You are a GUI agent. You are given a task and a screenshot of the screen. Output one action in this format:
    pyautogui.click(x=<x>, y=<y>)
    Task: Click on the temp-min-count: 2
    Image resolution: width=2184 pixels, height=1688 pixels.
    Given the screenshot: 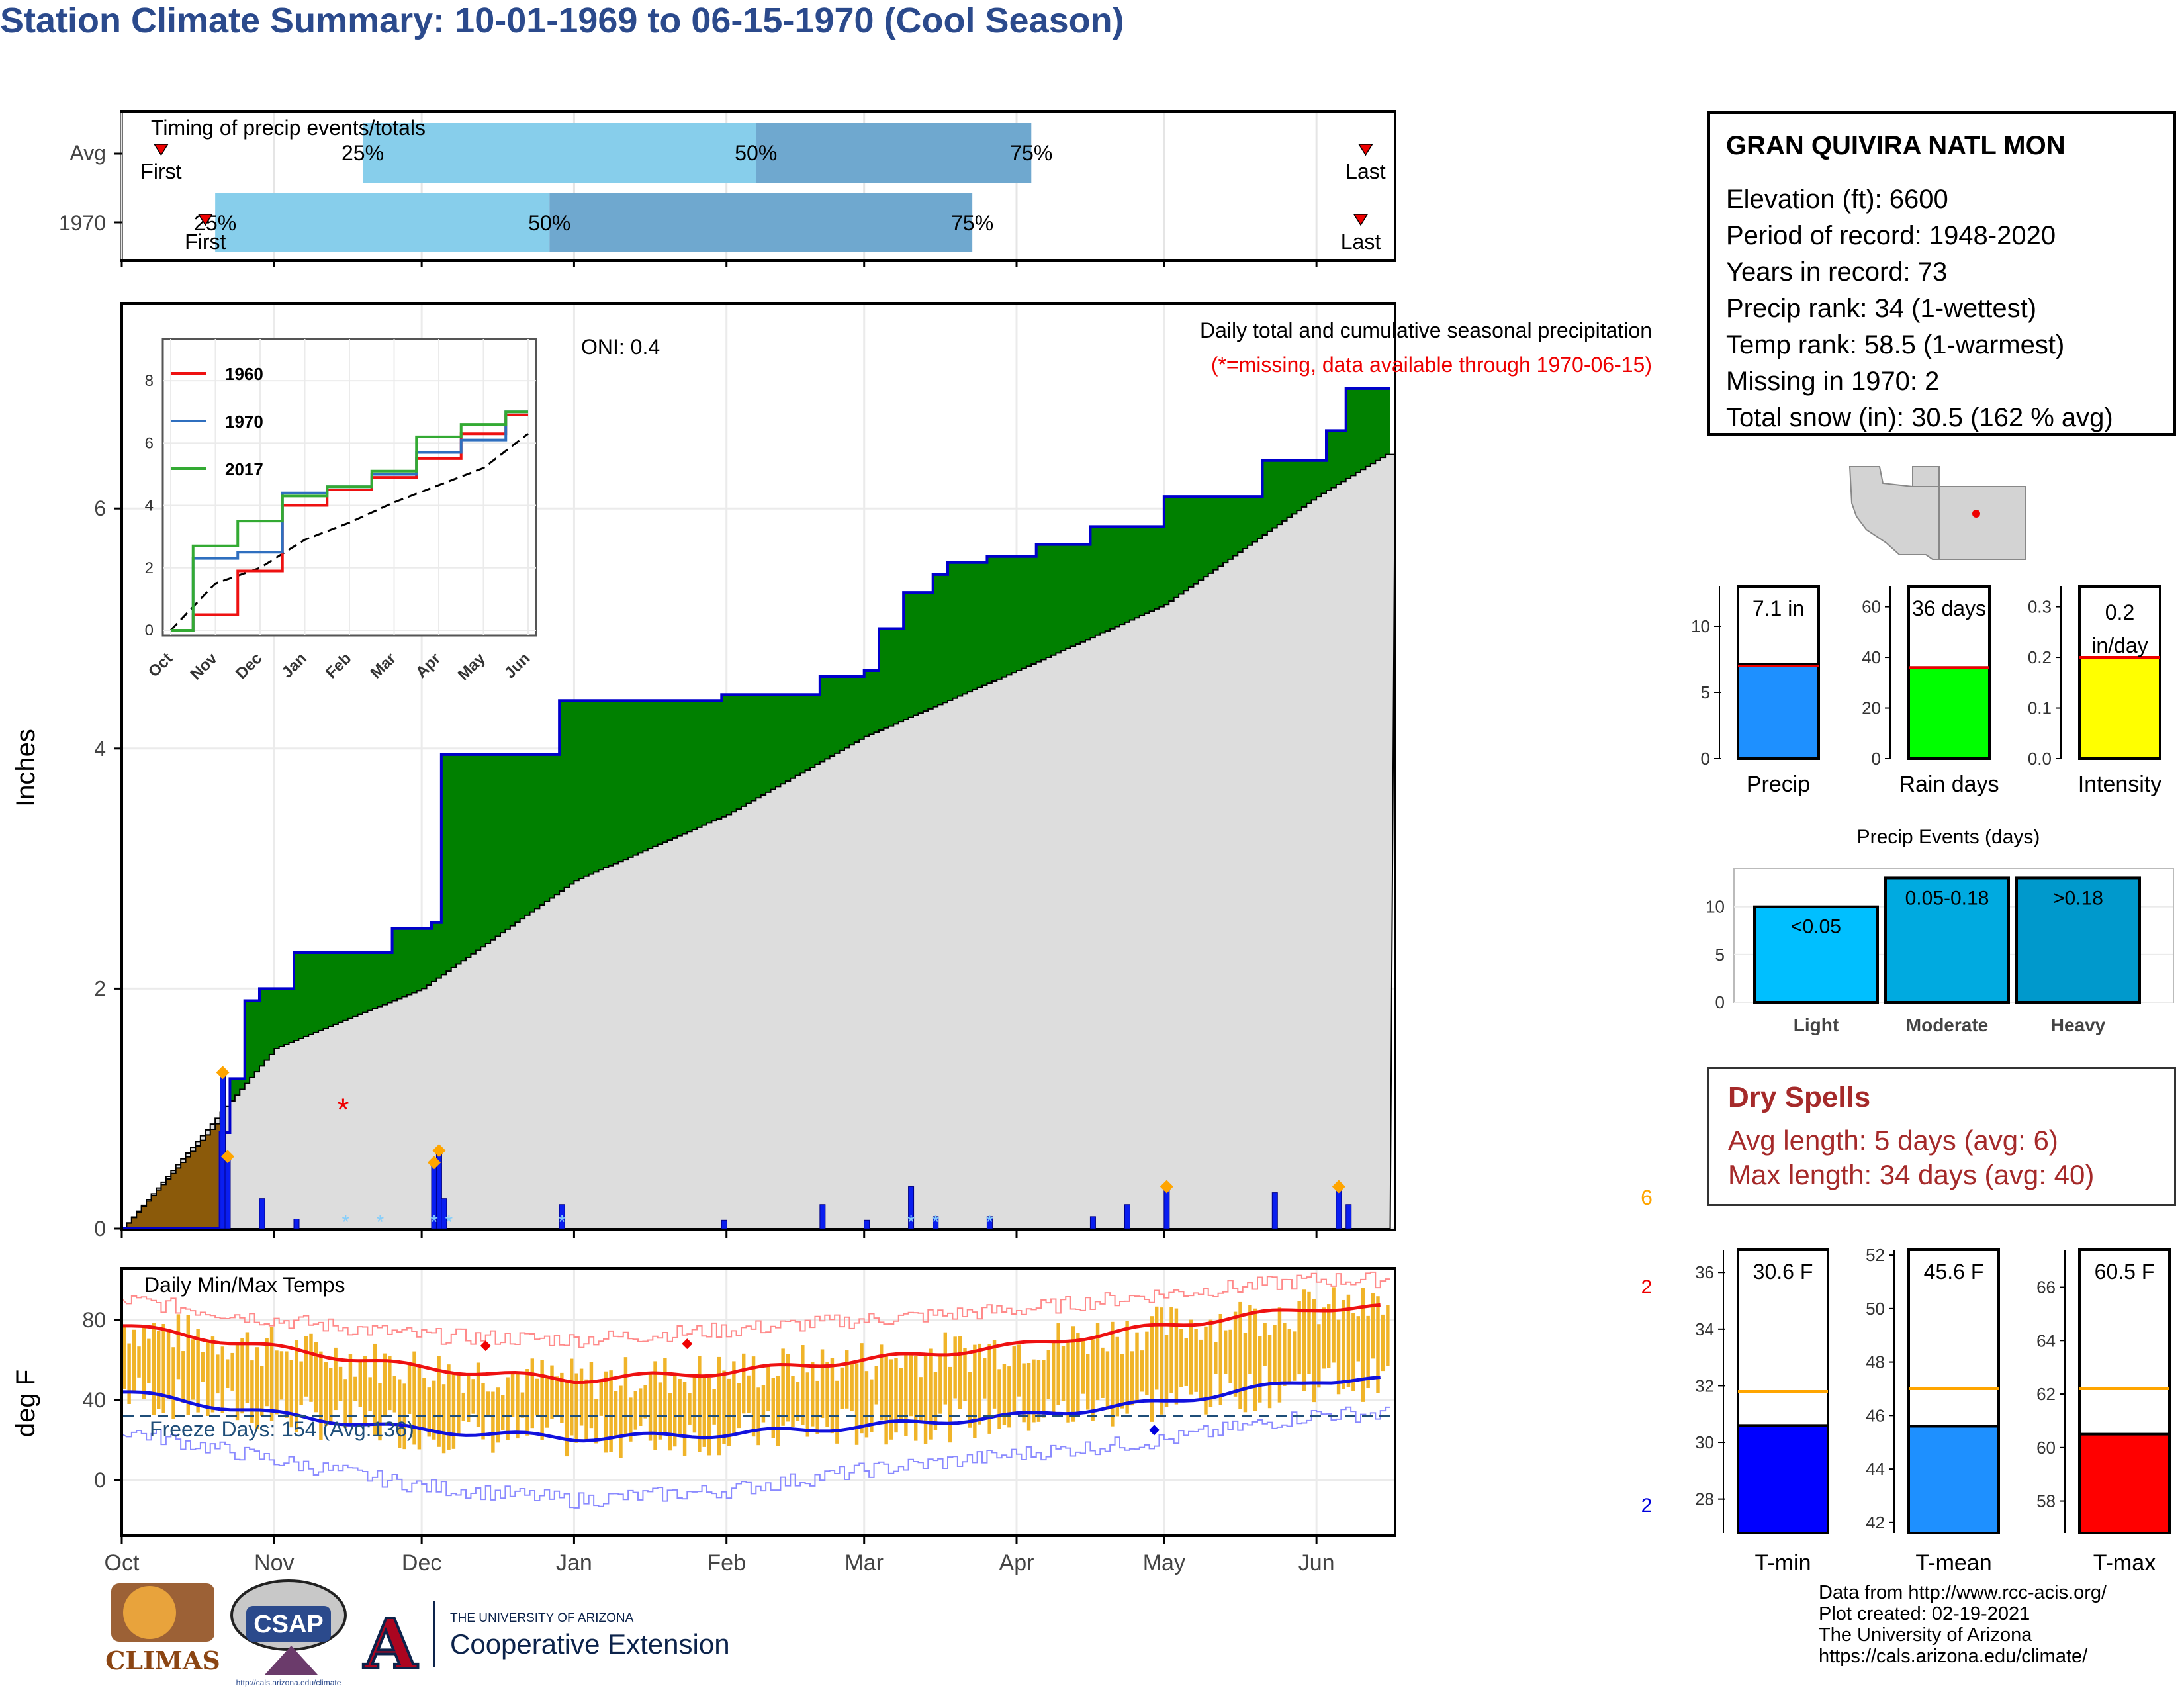 What is the action you would take?
    pyautogui.click(x=1647, y=1506)
    